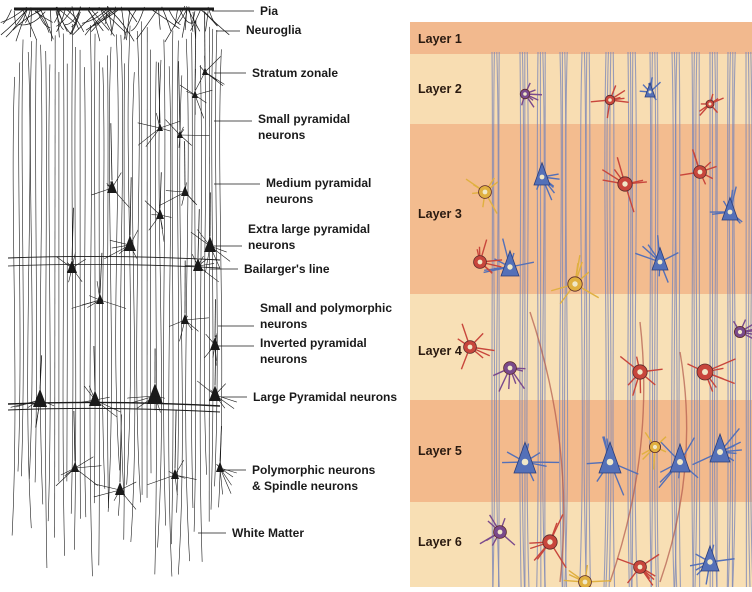 This screenshot has height=592, width=752. Describe the element at coordinates (314, 478) in the screenshot. I see `polymorphic-spindle-label: Polymorphic neurons& Spindle neurons` at that location.